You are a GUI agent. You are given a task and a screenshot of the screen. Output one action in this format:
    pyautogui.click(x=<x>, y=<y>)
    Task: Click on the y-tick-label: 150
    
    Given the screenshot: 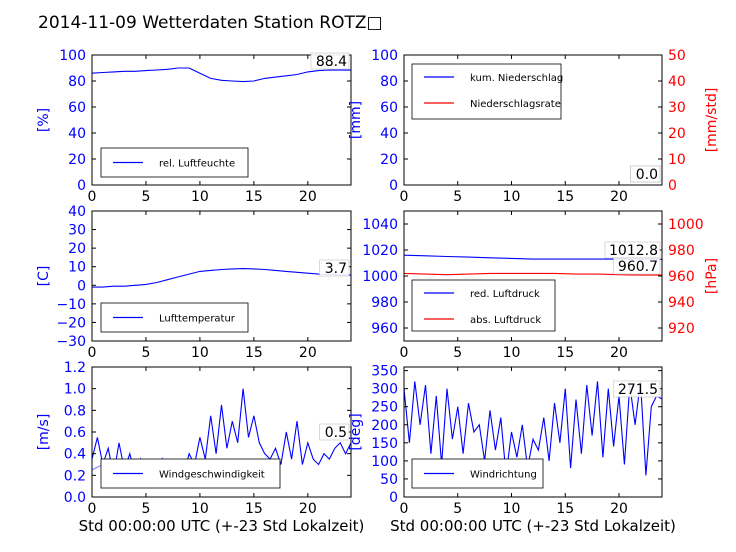 What is the action you would take?
    pyautogui.click(x=384, y=444)
    